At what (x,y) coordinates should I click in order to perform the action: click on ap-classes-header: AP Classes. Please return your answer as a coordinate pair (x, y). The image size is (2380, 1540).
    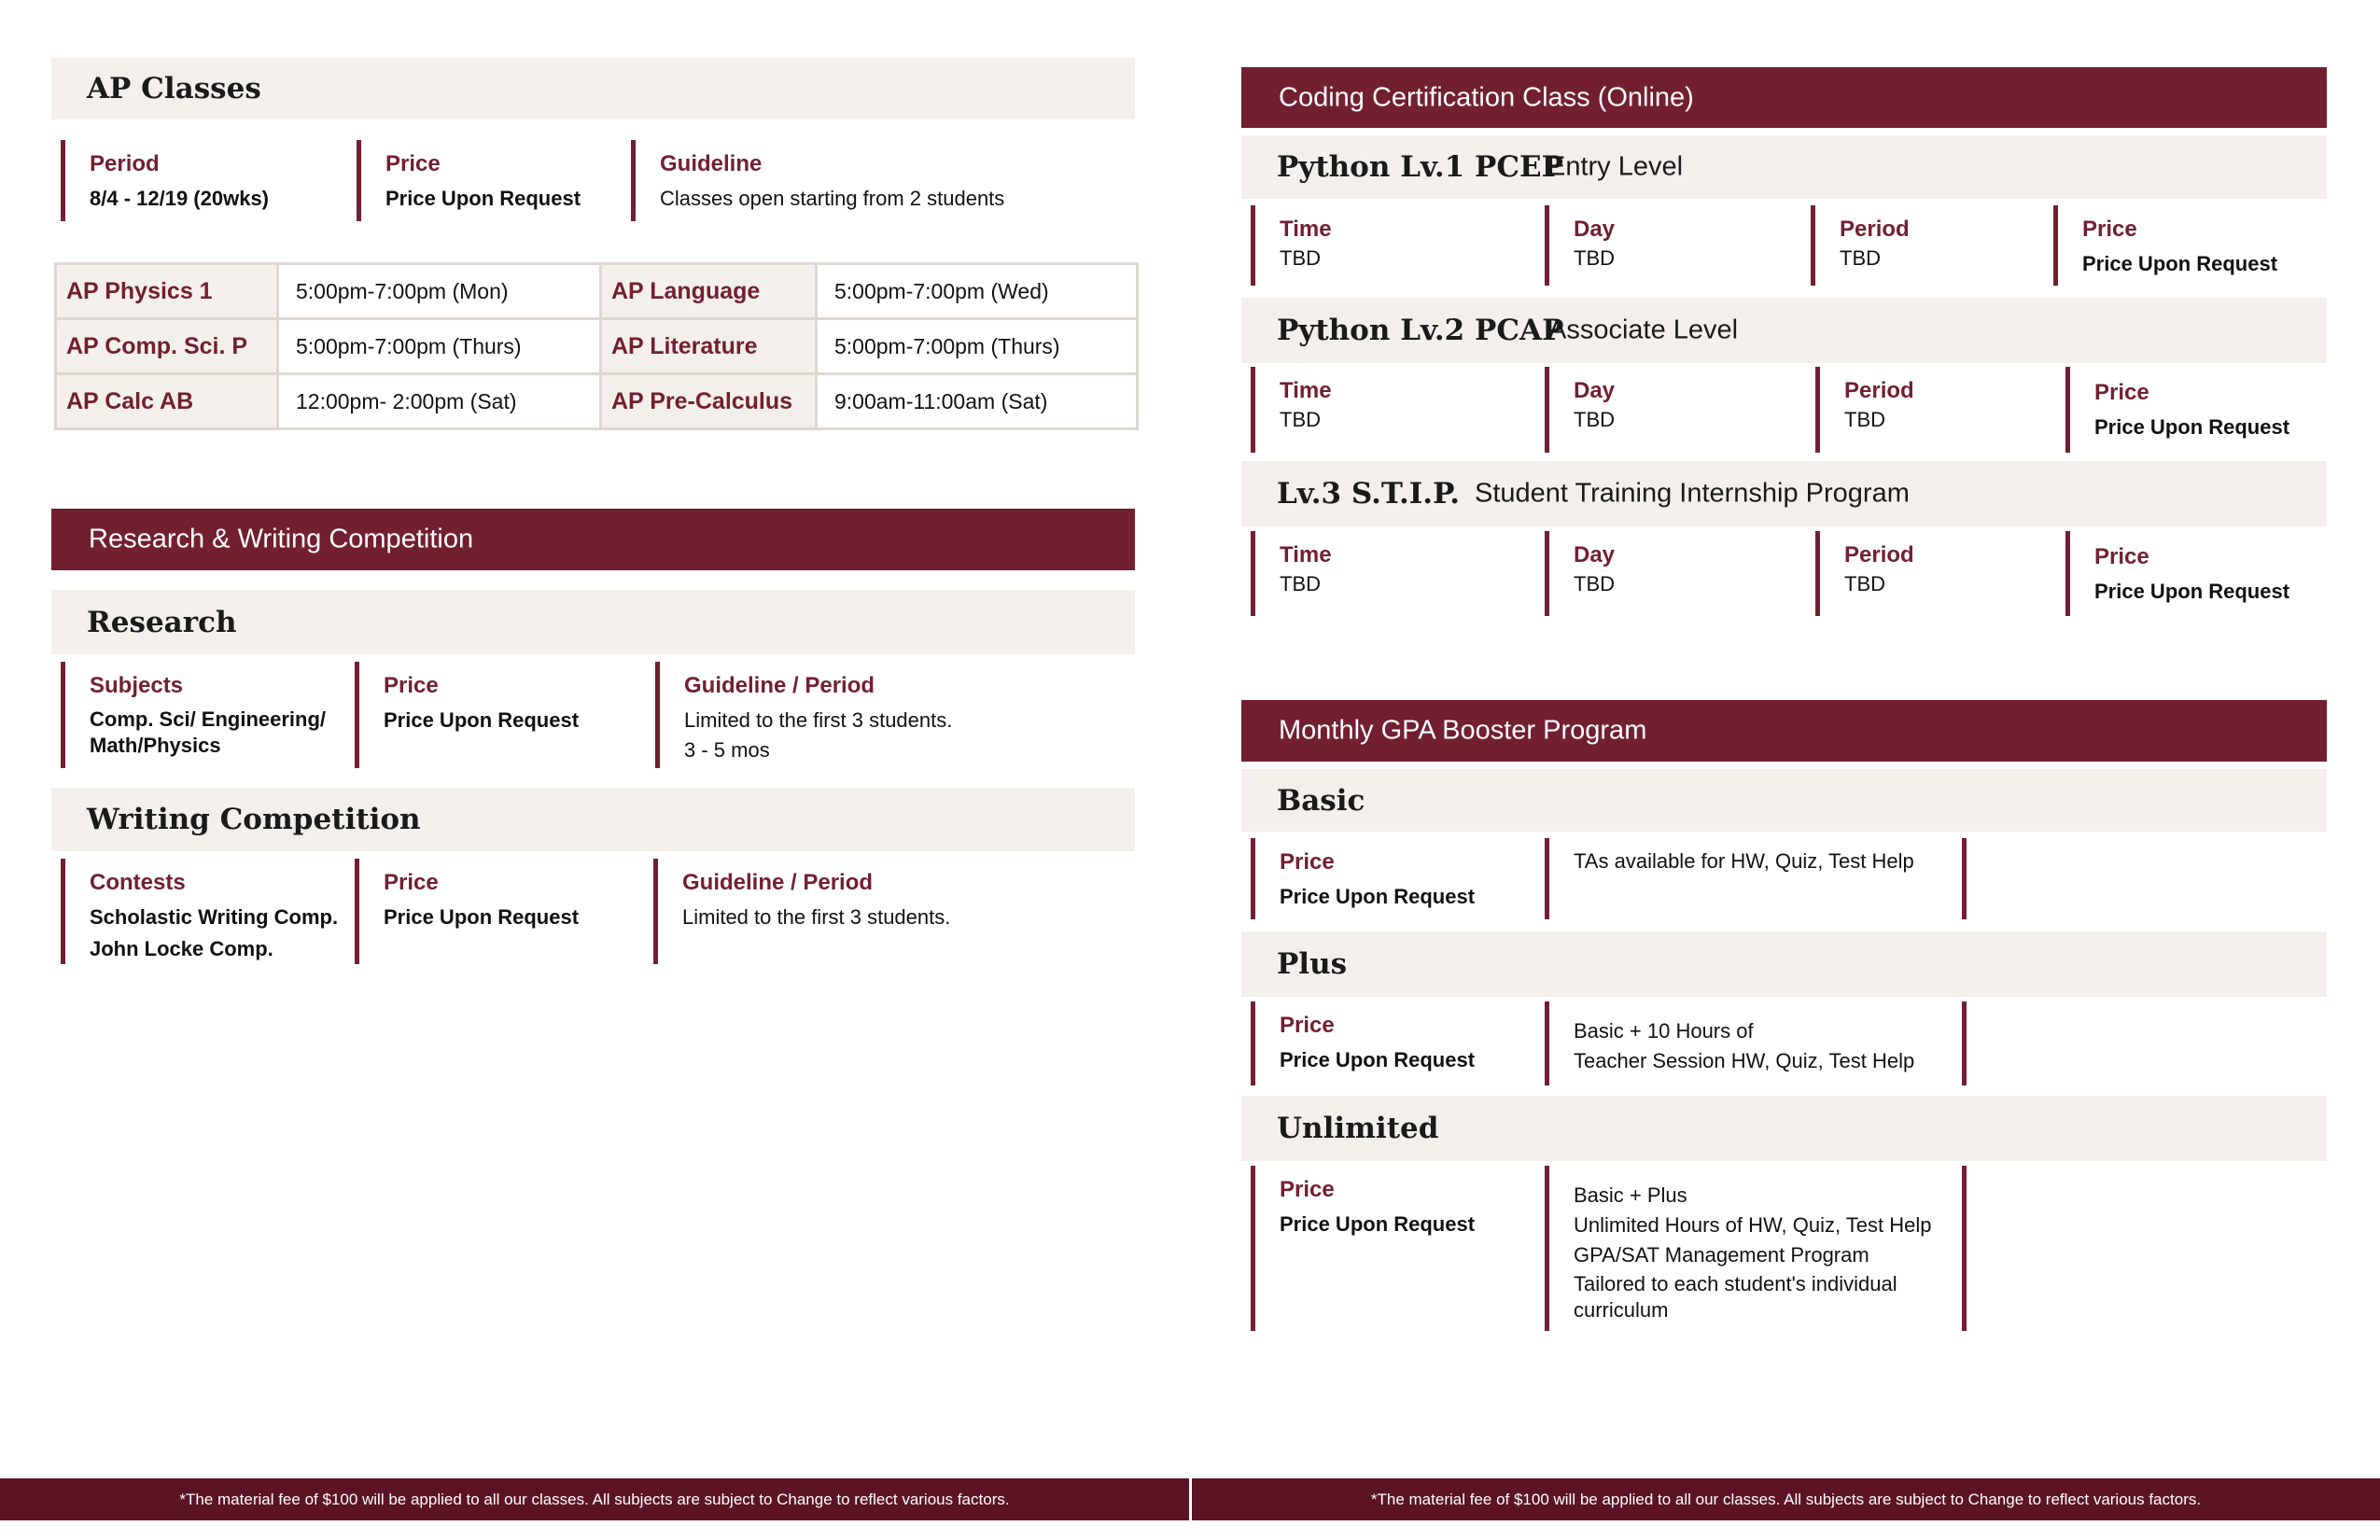
    Looking at the image, I should click on (593, 88).